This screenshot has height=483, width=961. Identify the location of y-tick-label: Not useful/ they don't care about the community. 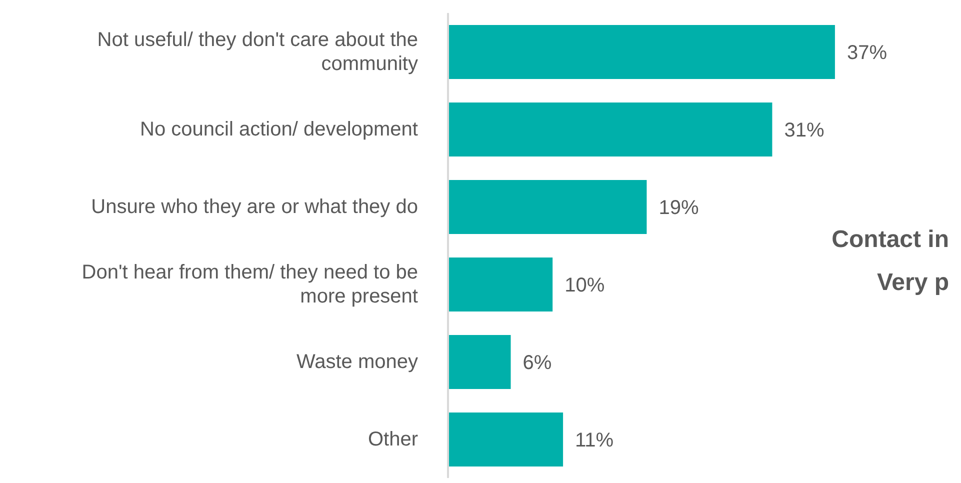
(257, 51).